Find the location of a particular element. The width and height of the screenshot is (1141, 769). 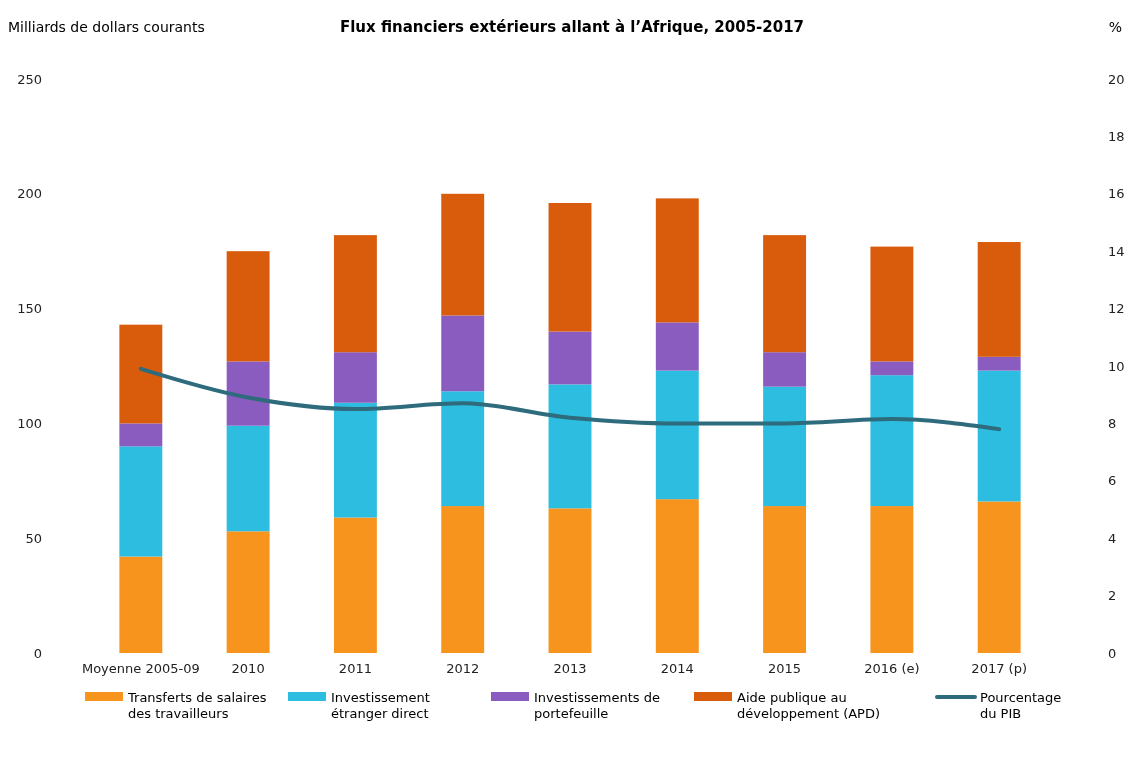

y2-tick-label: 4 is located at coordinates (1112, 538).